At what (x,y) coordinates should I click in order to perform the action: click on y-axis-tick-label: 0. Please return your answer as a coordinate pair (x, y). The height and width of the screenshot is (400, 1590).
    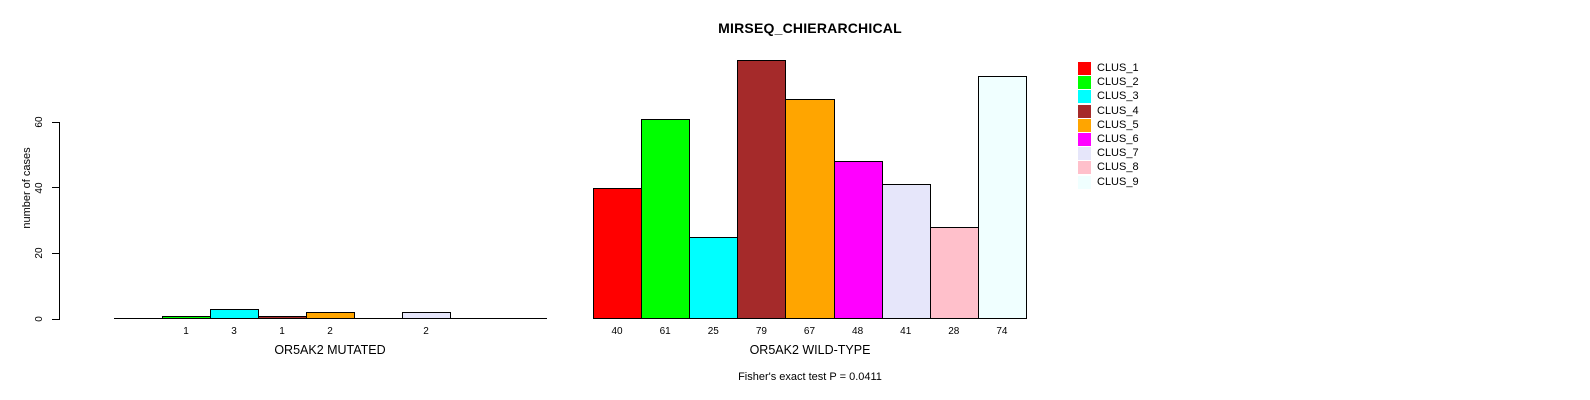
    Looking at the image, I should click on (39, 319).